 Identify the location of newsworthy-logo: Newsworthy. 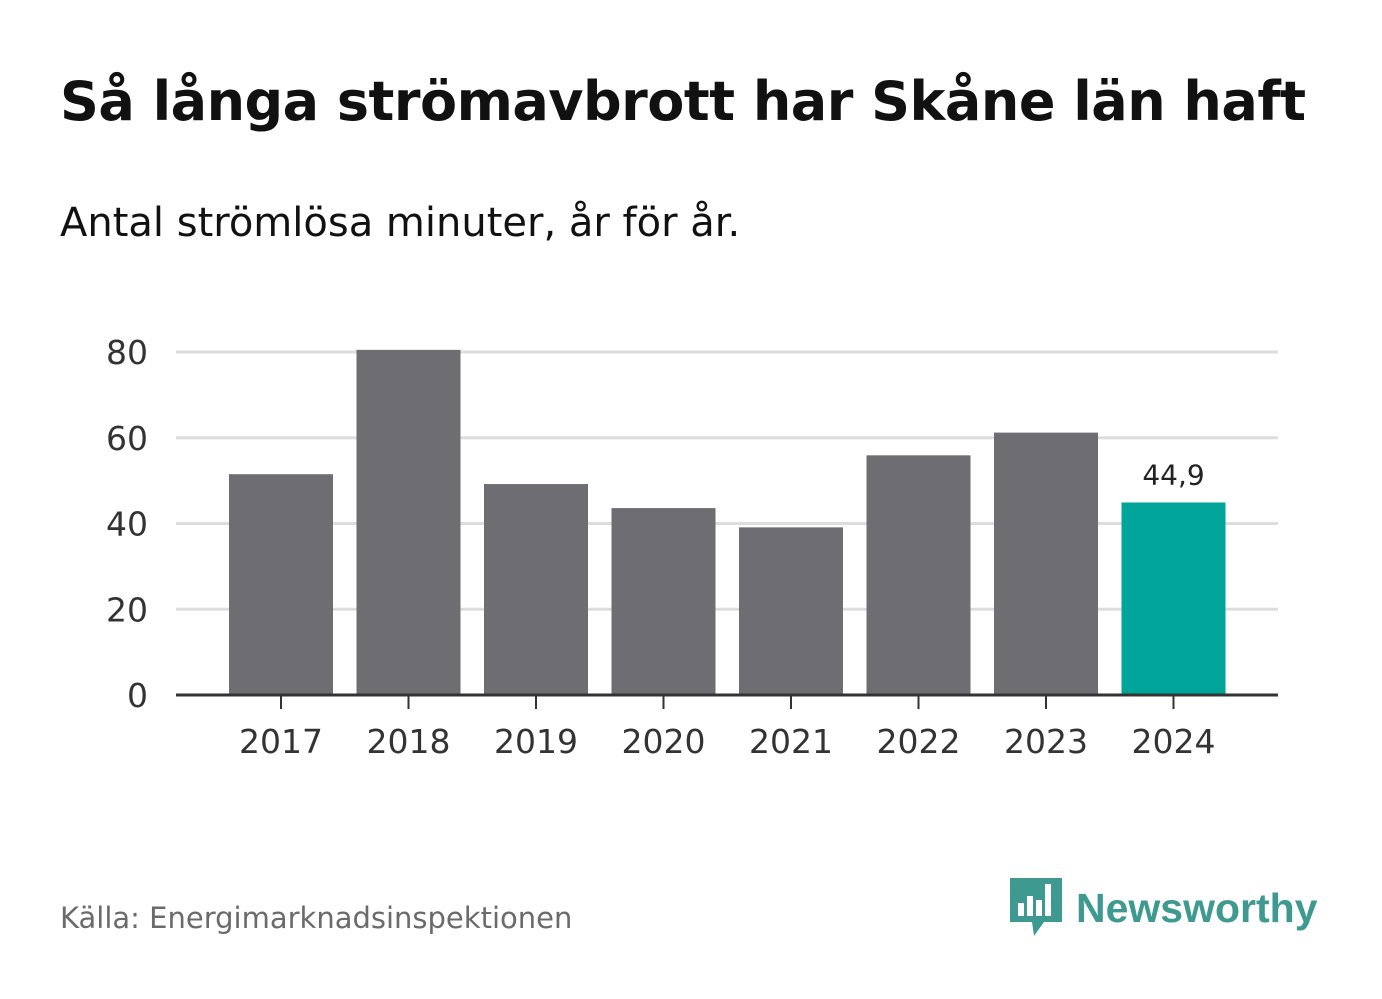
(1164, 908).